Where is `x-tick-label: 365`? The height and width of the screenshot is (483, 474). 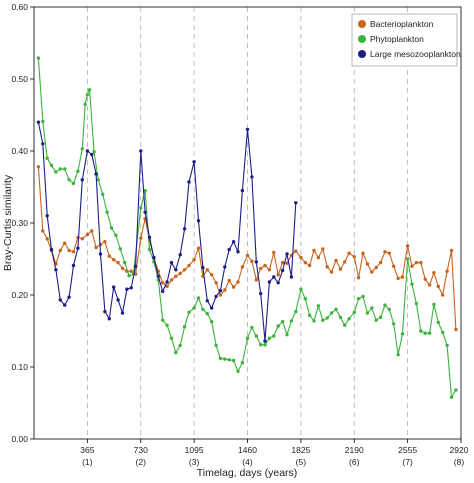 x-tick-label: 365 is located at coordinates (87, 450).